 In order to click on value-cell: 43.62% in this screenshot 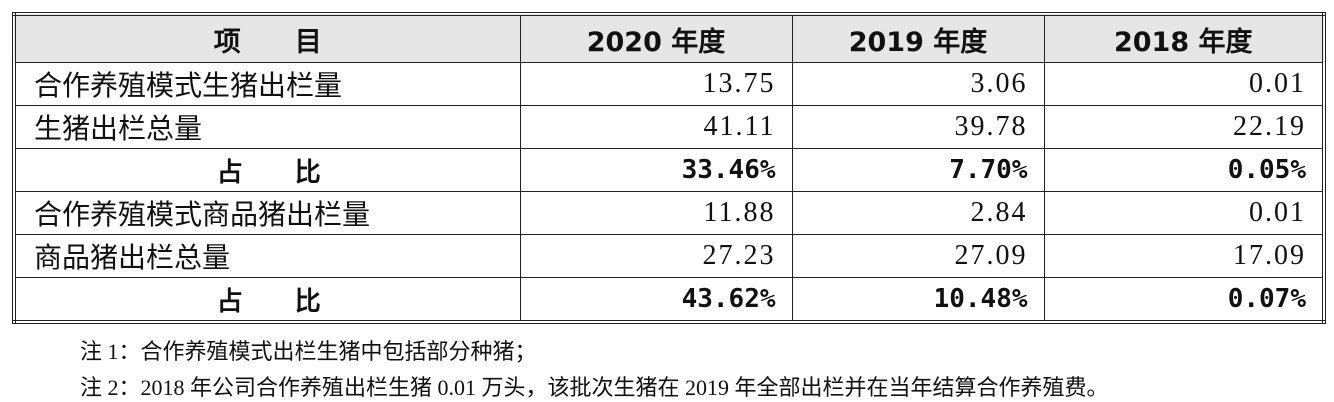, I will do `click(656, 300)`.